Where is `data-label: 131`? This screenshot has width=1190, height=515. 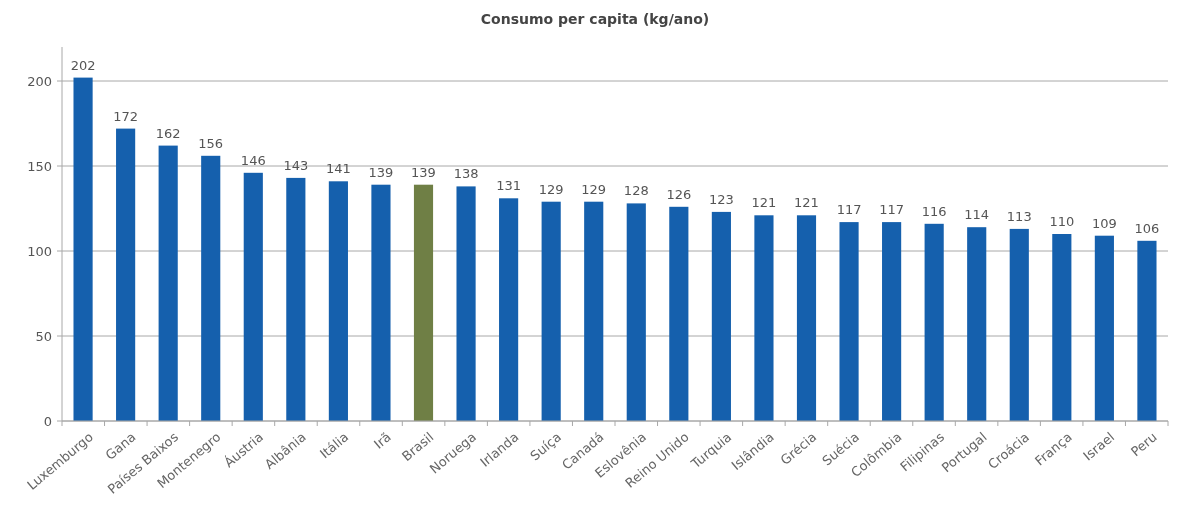 data-label: 131 is located at coordinates (509, 186).